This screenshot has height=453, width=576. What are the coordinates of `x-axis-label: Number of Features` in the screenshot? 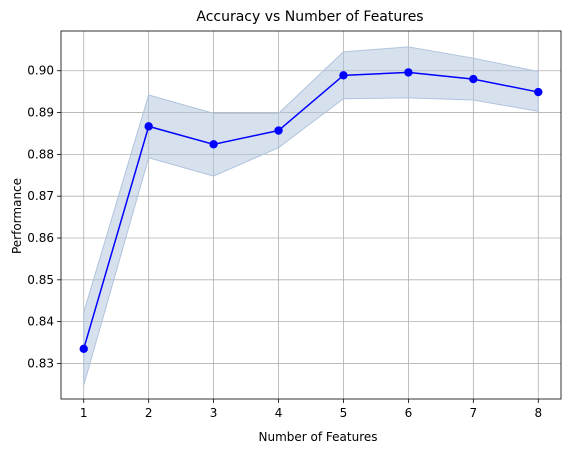 It's located at (318, 437).